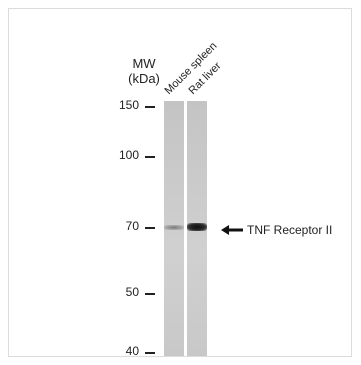 Image resolution: width=361 pixels, height=365 pixels. Describe the element at coordinates (132, 292) in the screenshot. I see `mw-marker-label: 50` at that location.